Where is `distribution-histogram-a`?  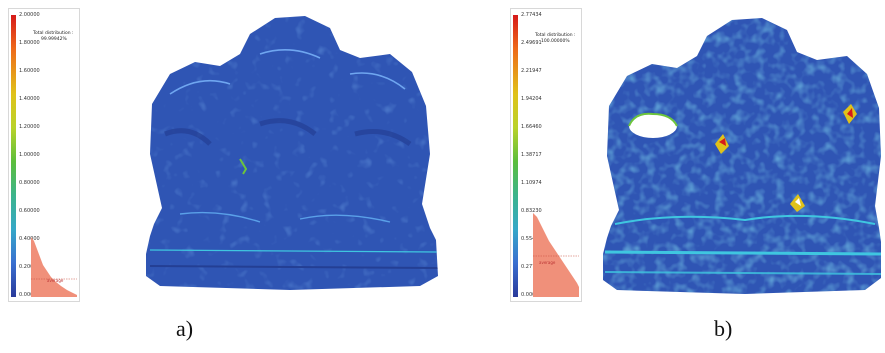
distribution-histogram-a is located at coordinates (54, 267).